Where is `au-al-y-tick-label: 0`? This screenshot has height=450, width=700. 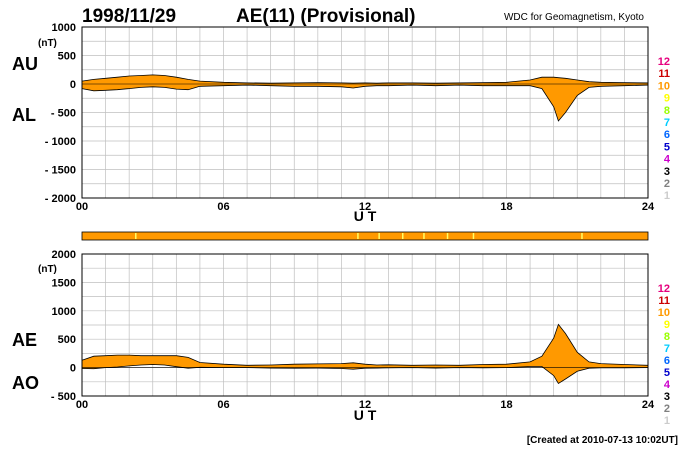
au-al-y-tick-label: 0 is located at coordinates (73, 85).